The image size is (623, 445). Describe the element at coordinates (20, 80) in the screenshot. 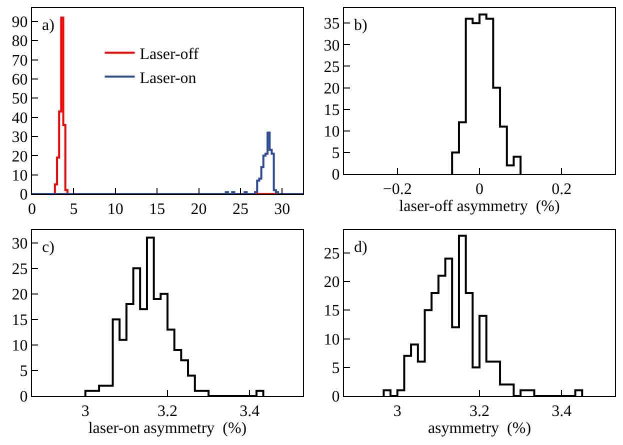

I see `y-tick-label: 60` at that location.